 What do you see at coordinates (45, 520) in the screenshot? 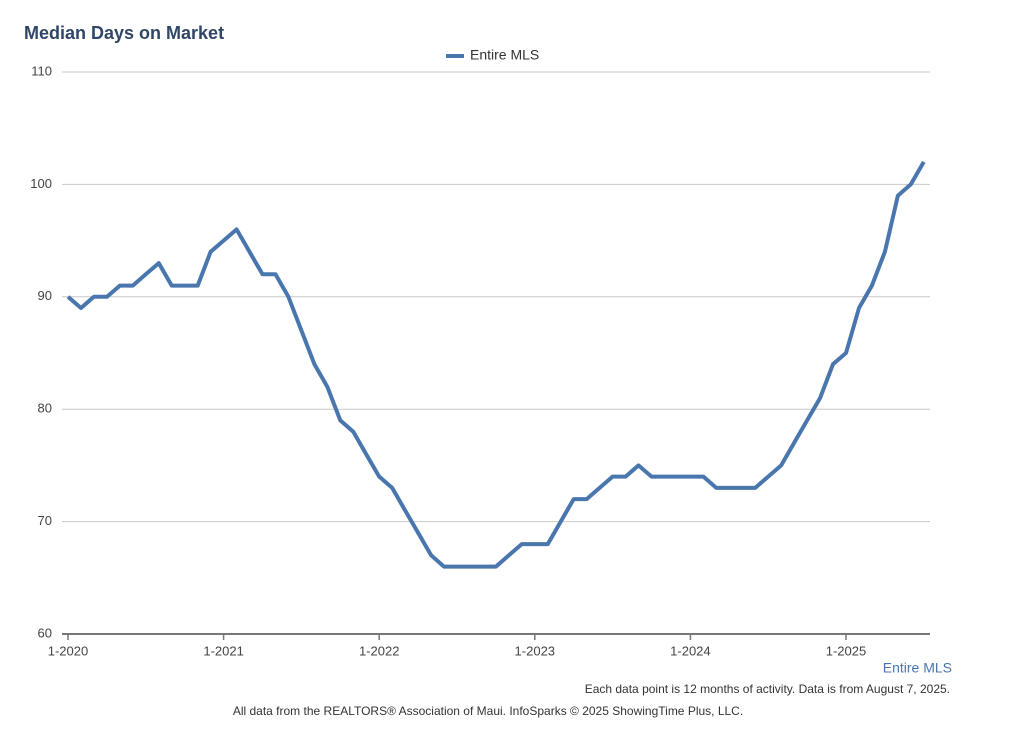
I see `y-tick-label: 70` at bounding box center [45, 520].